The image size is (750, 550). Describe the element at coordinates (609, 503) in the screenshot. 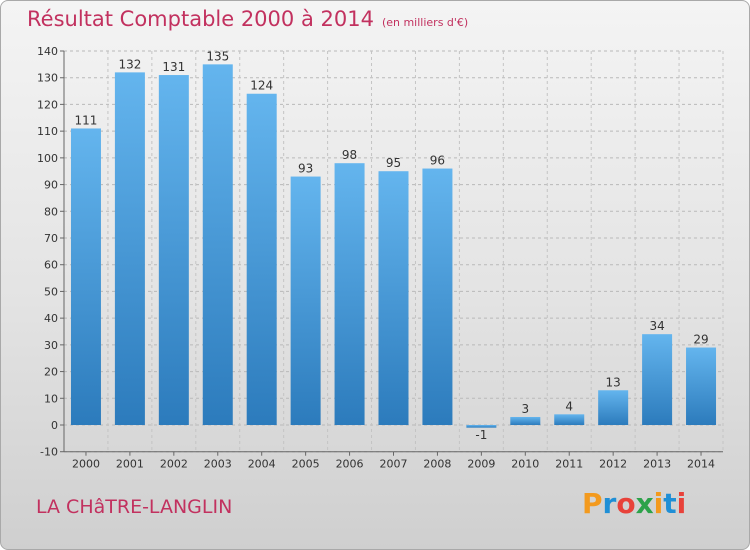

I see `logo-letter: r` at that location.